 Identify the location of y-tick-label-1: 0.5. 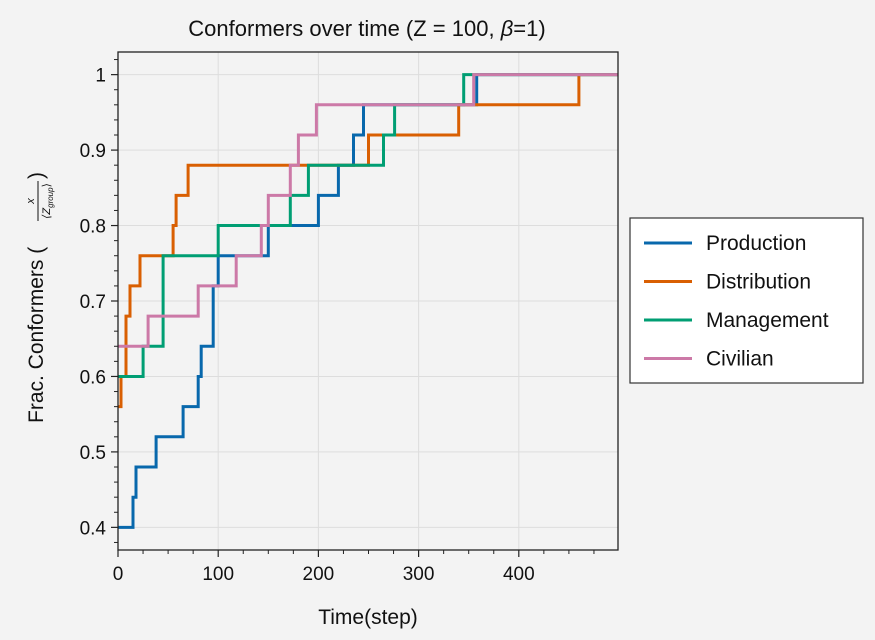
(93, 453).